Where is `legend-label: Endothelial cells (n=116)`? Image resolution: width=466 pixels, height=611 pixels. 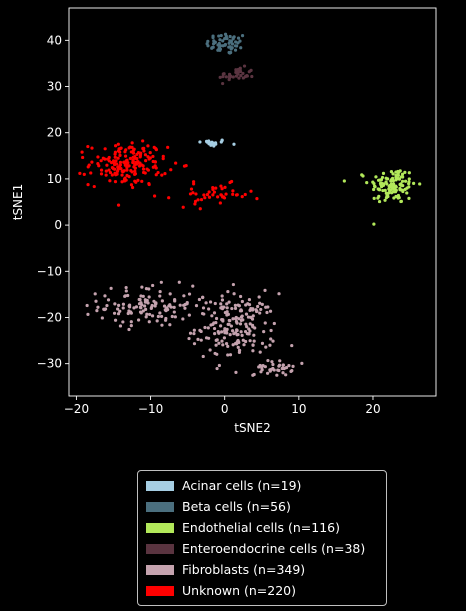 legend-label: Endothelial cells (n=116) is located at coordinates (261, 527).